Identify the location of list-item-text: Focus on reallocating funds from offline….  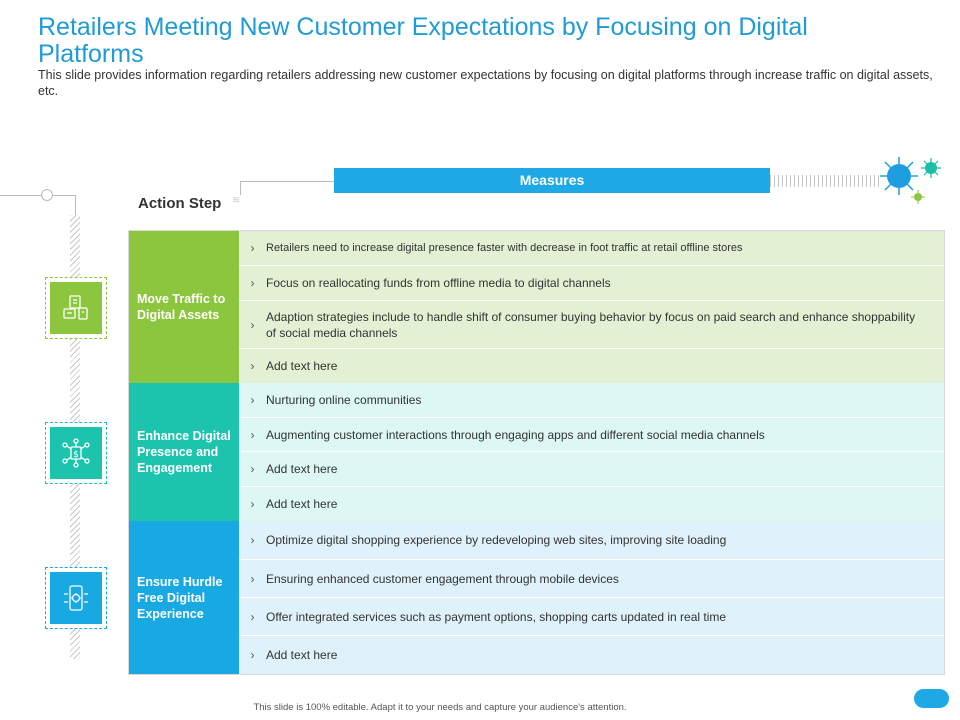
(438, 283).